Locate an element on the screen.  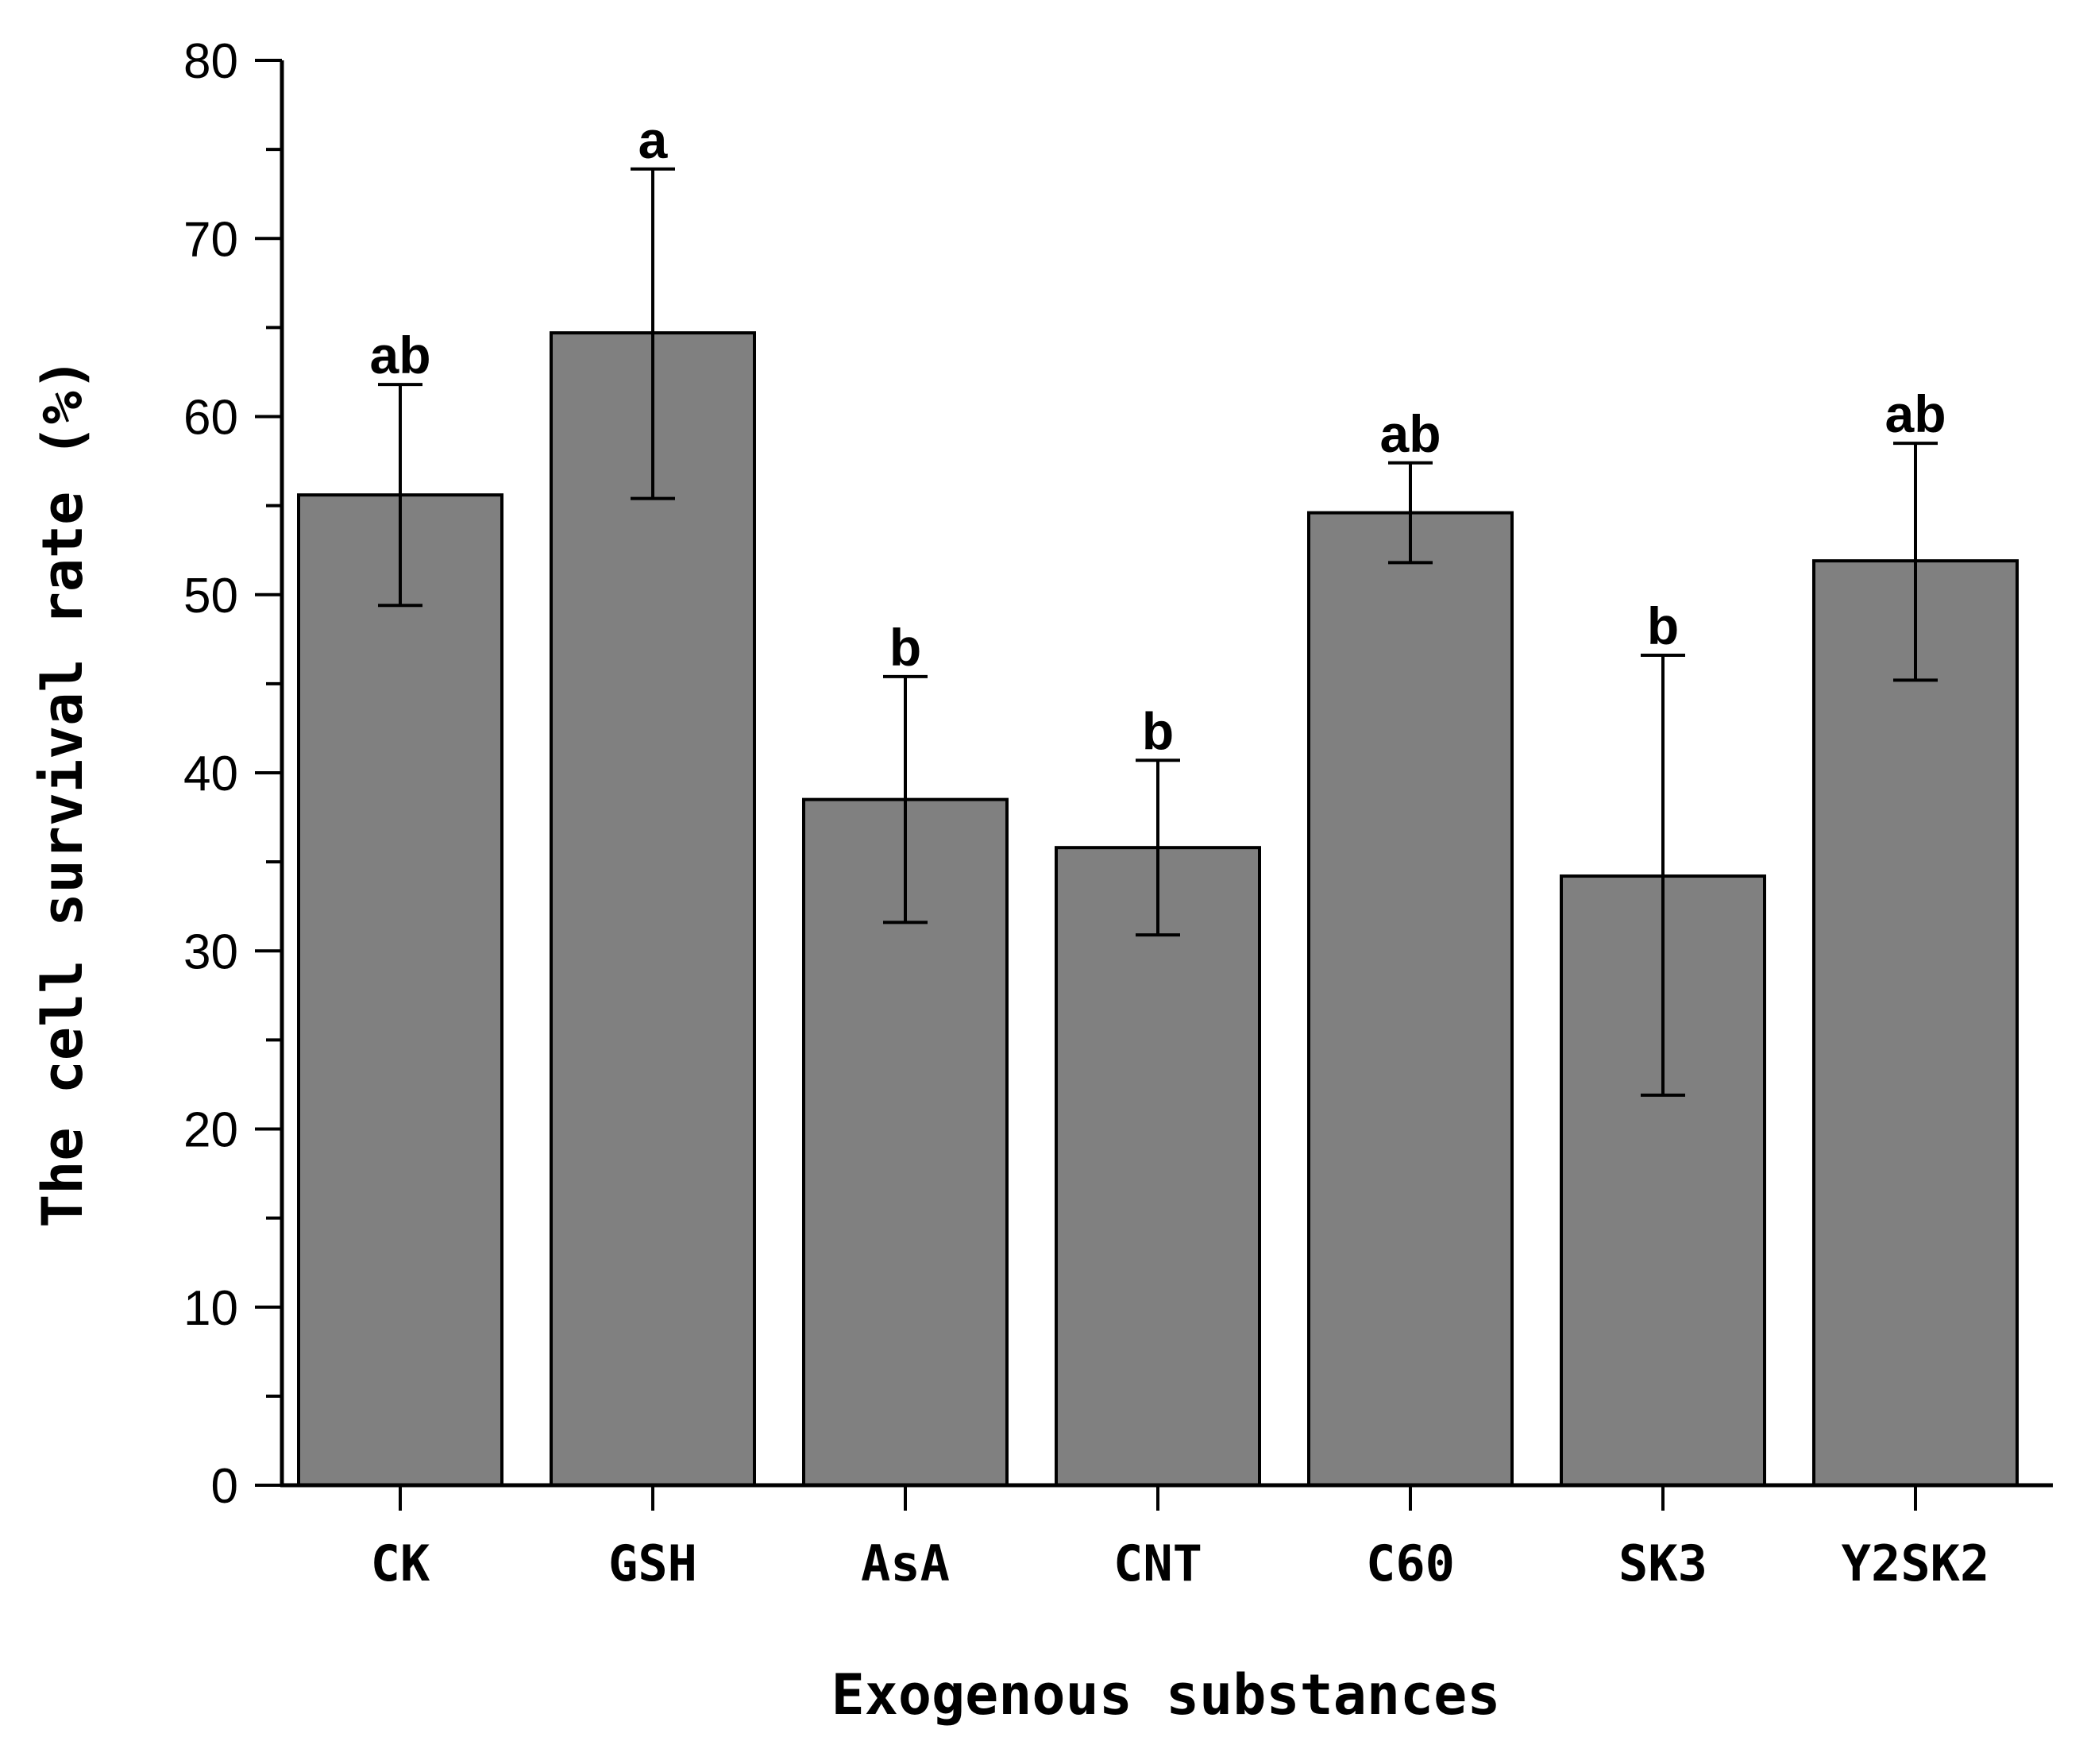
bar-gsh is located at coordinates (653, 909).